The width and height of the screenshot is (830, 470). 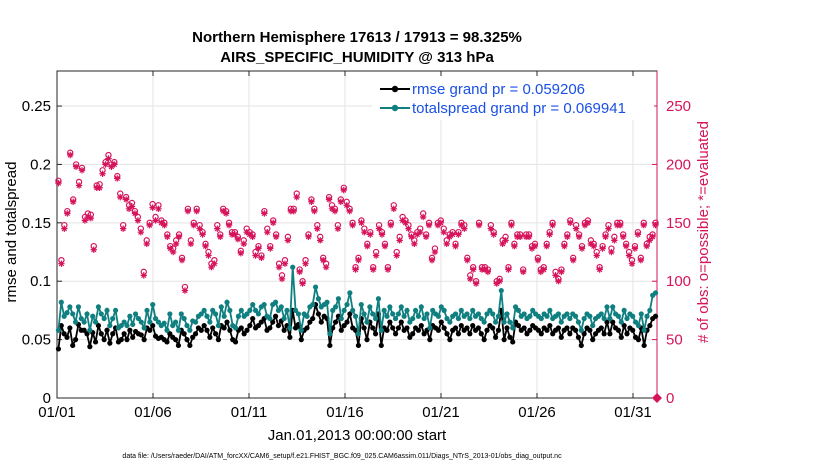 I want to click on y-tick-label-left: 0.05, so click(x=36, y=340).